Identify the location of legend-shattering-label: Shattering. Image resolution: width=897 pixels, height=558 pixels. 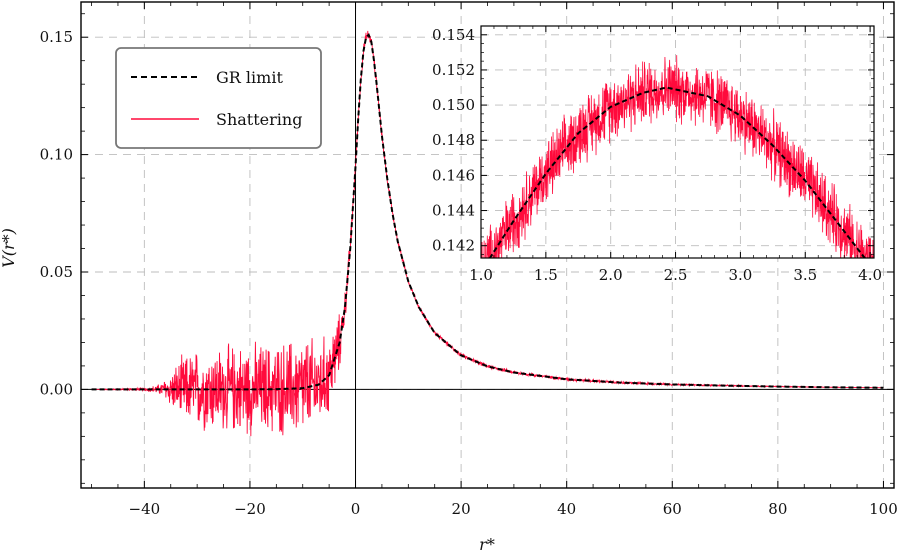
(259, 119).